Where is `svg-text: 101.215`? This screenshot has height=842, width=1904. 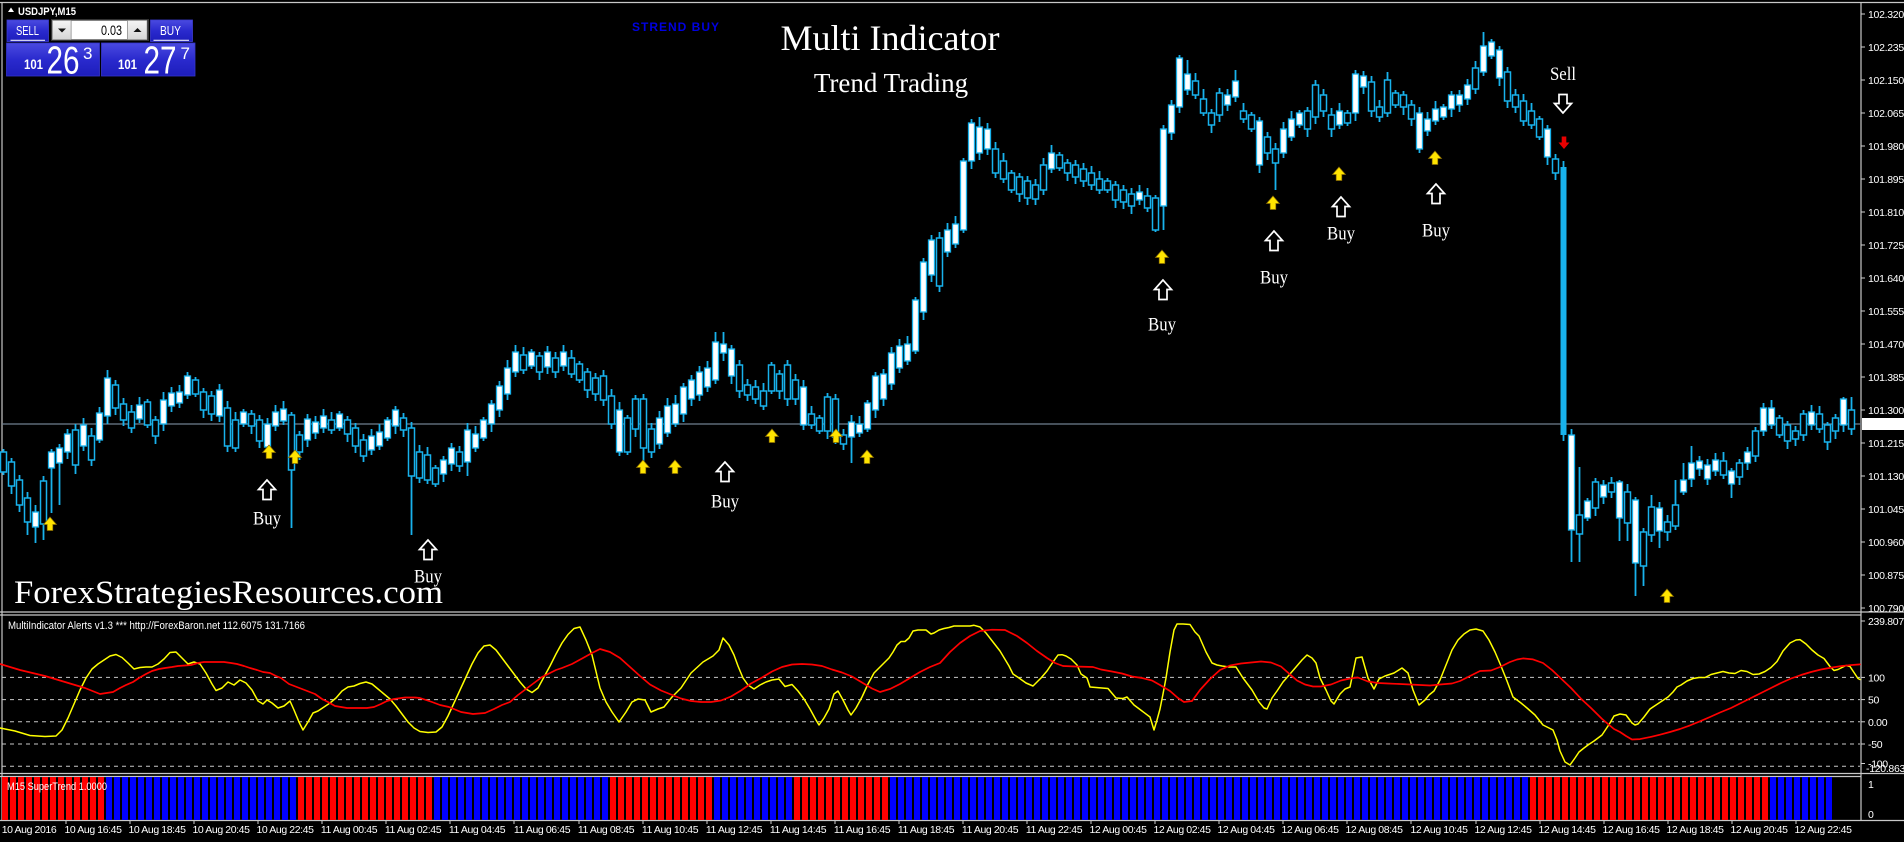 svg-text: 101.215 is located at coordinates (1886, 444).